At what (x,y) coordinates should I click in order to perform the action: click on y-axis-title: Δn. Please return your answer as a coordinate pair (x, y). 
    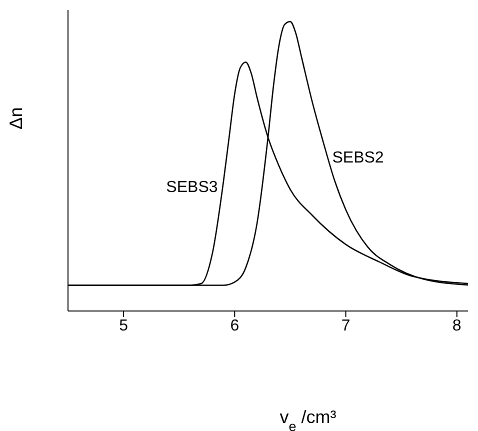
    Looking at the image, I should click on (16, 118).